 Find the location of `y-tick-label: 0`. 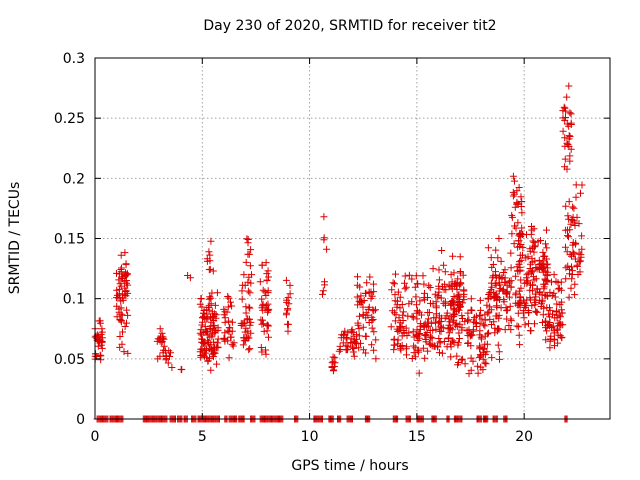

y-tick-label: 0 is located at coordinates (80, 420).